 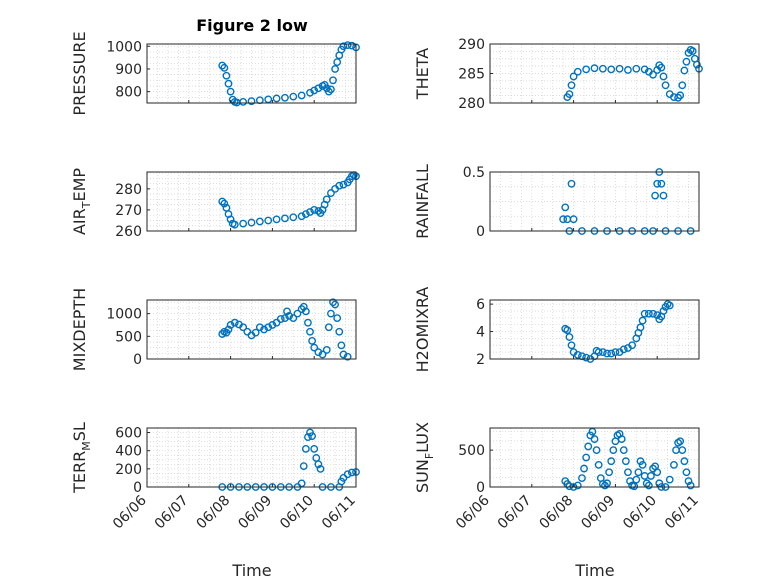 What do you see at coordinates (214, 513) in the screenshot?
I see `x-tick-label: 06/08` at bounding box center [214, 513].